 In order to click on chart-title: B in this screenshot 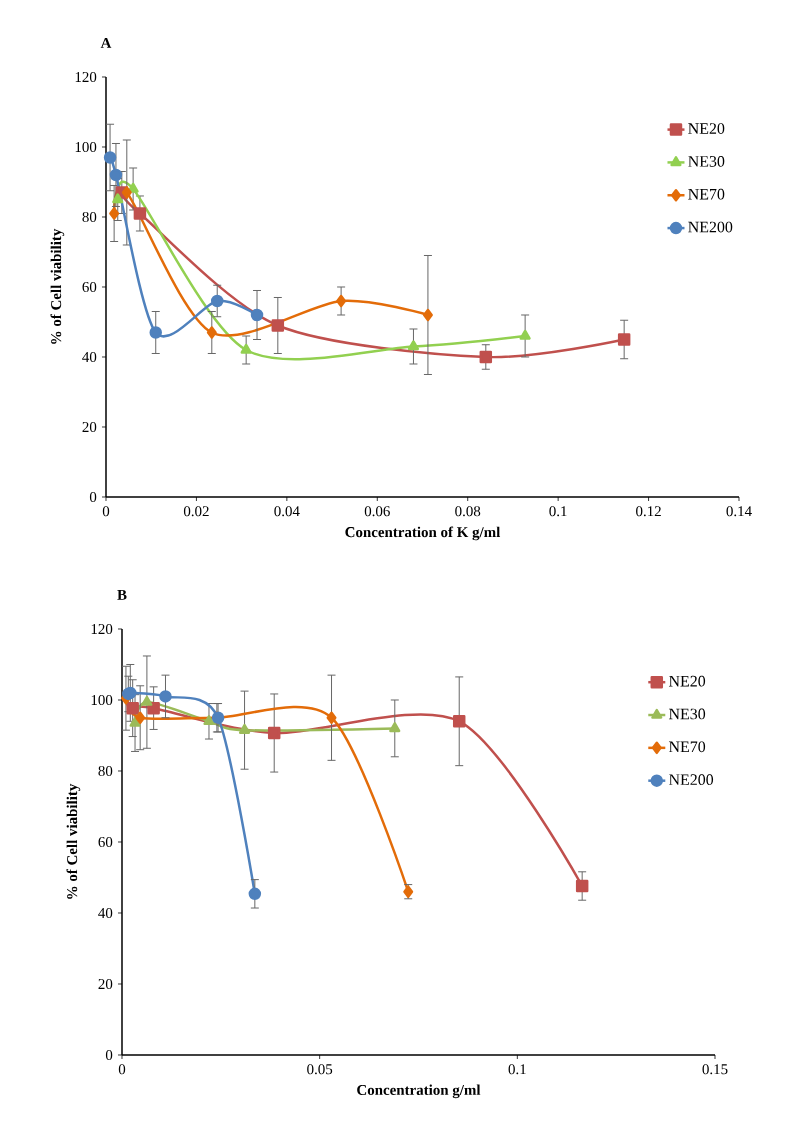, I will do `click(122, 595)`.